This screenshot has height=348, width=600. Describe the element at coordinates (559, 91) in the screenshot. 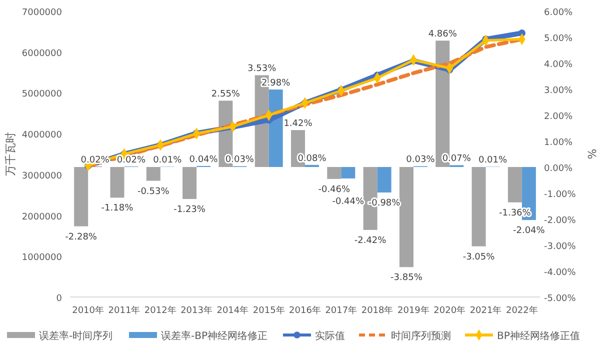

I see `y2-tick-label: 3.00%` at that location.